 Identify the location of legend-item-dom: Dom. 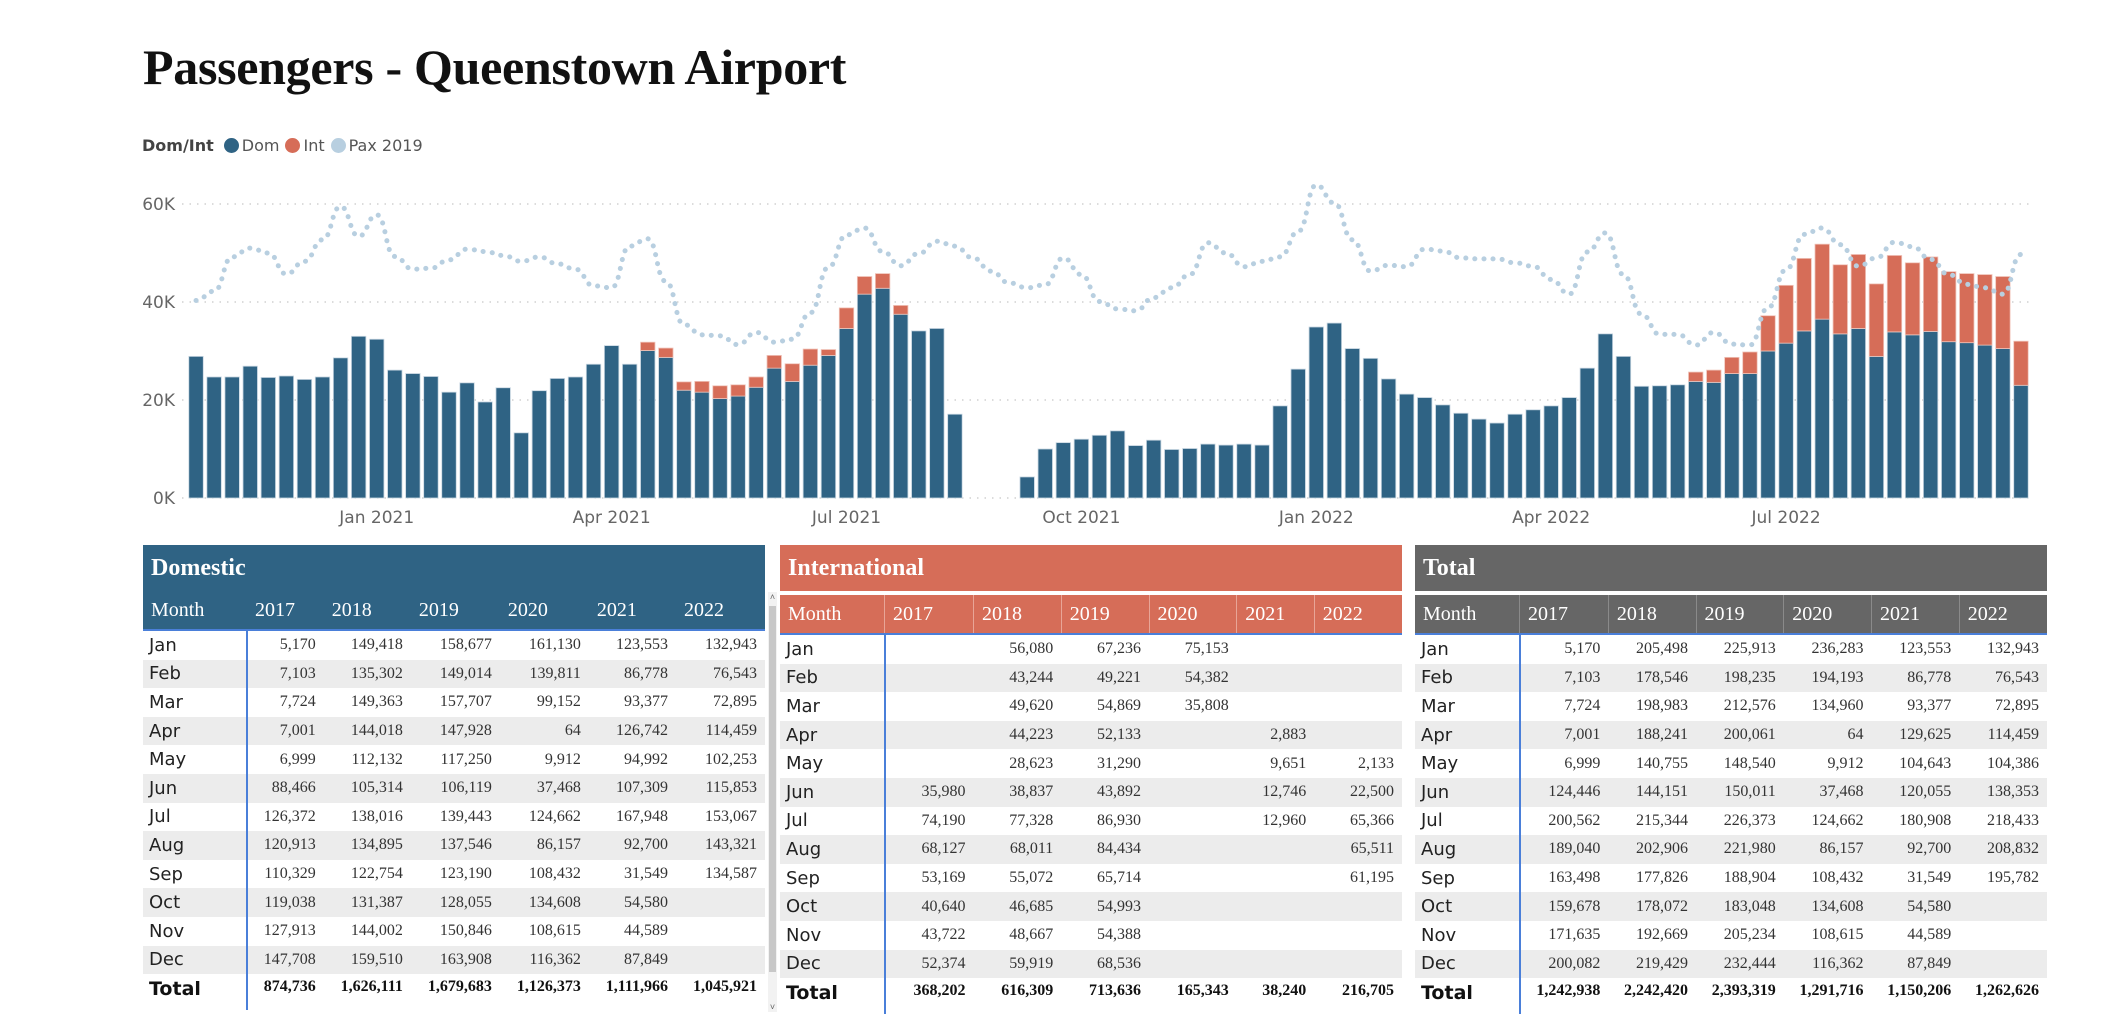
(251, 145).